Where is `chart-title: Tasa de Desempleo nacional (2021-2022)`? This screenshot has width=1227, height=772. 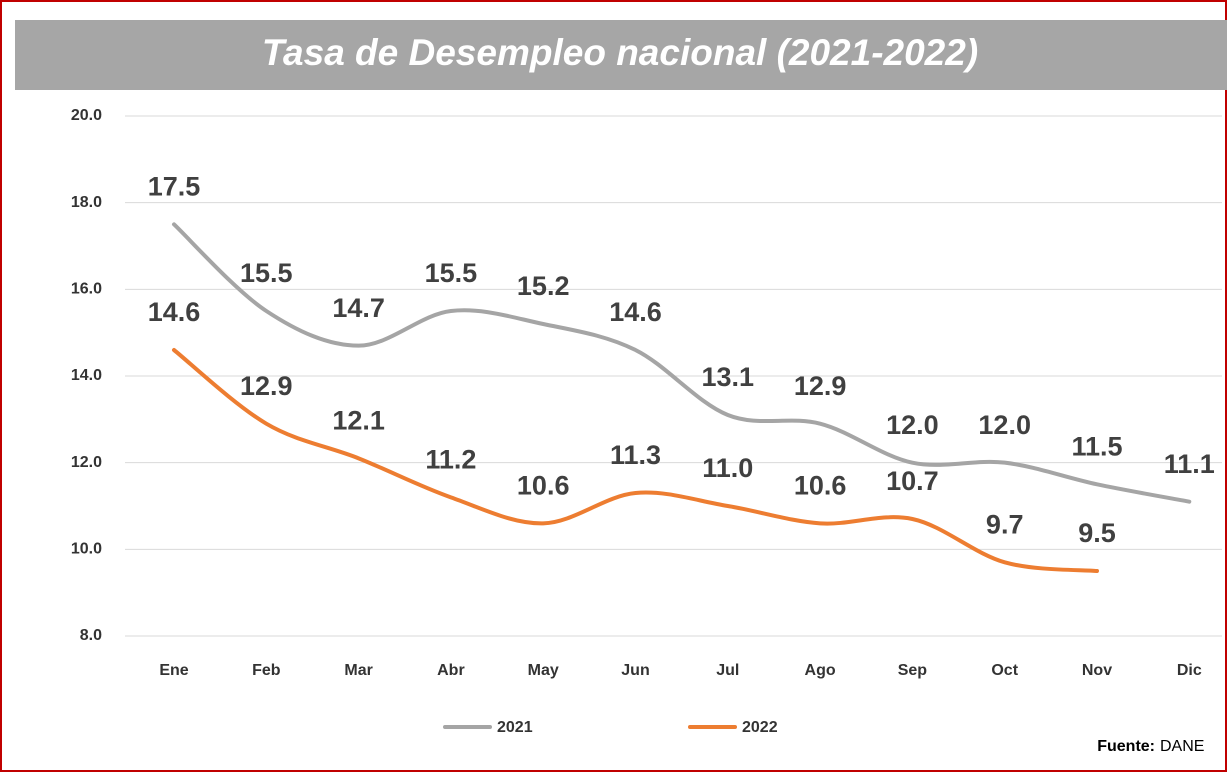 chart-title: Tasa de Desempleo nacional (2021-2022) is located at coordinates (620, 52).